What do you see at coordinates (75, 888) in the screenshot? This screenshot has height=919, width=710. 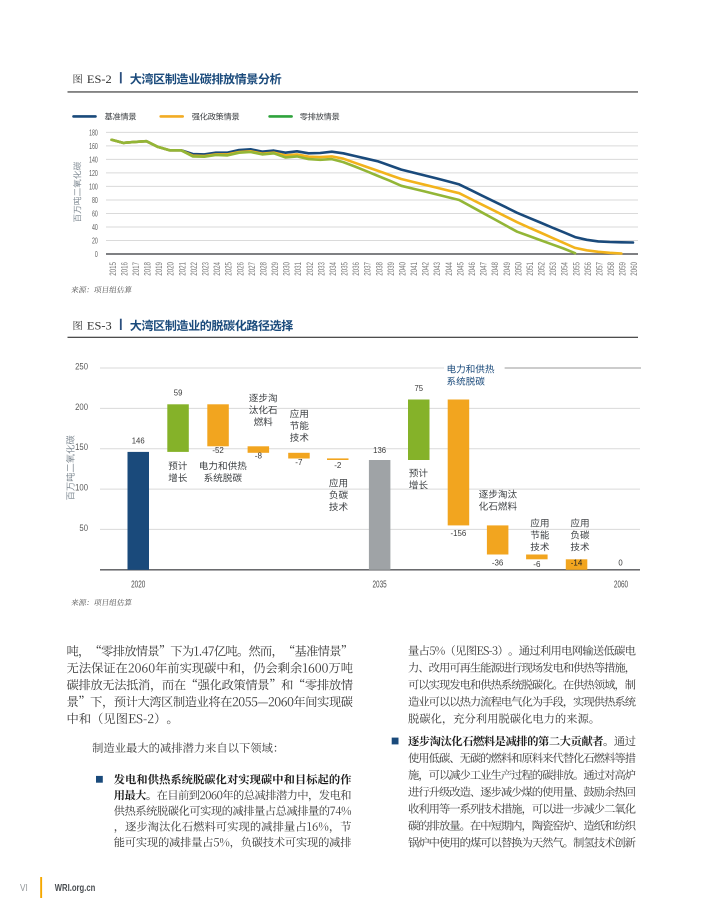 I see `svg-text: WRI.org.cn` at bounding box center [75, 888].